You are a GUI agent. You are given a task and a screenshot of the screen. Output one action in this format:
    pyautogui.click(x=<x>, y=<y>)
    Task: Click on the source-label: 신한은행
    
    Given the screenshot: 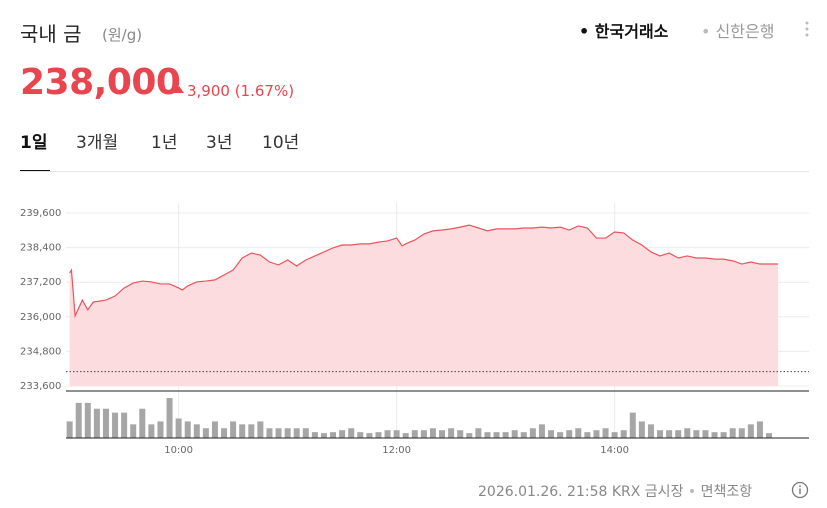 What is the action you would take?
    pyautogui.click(x=745, y=31)
    